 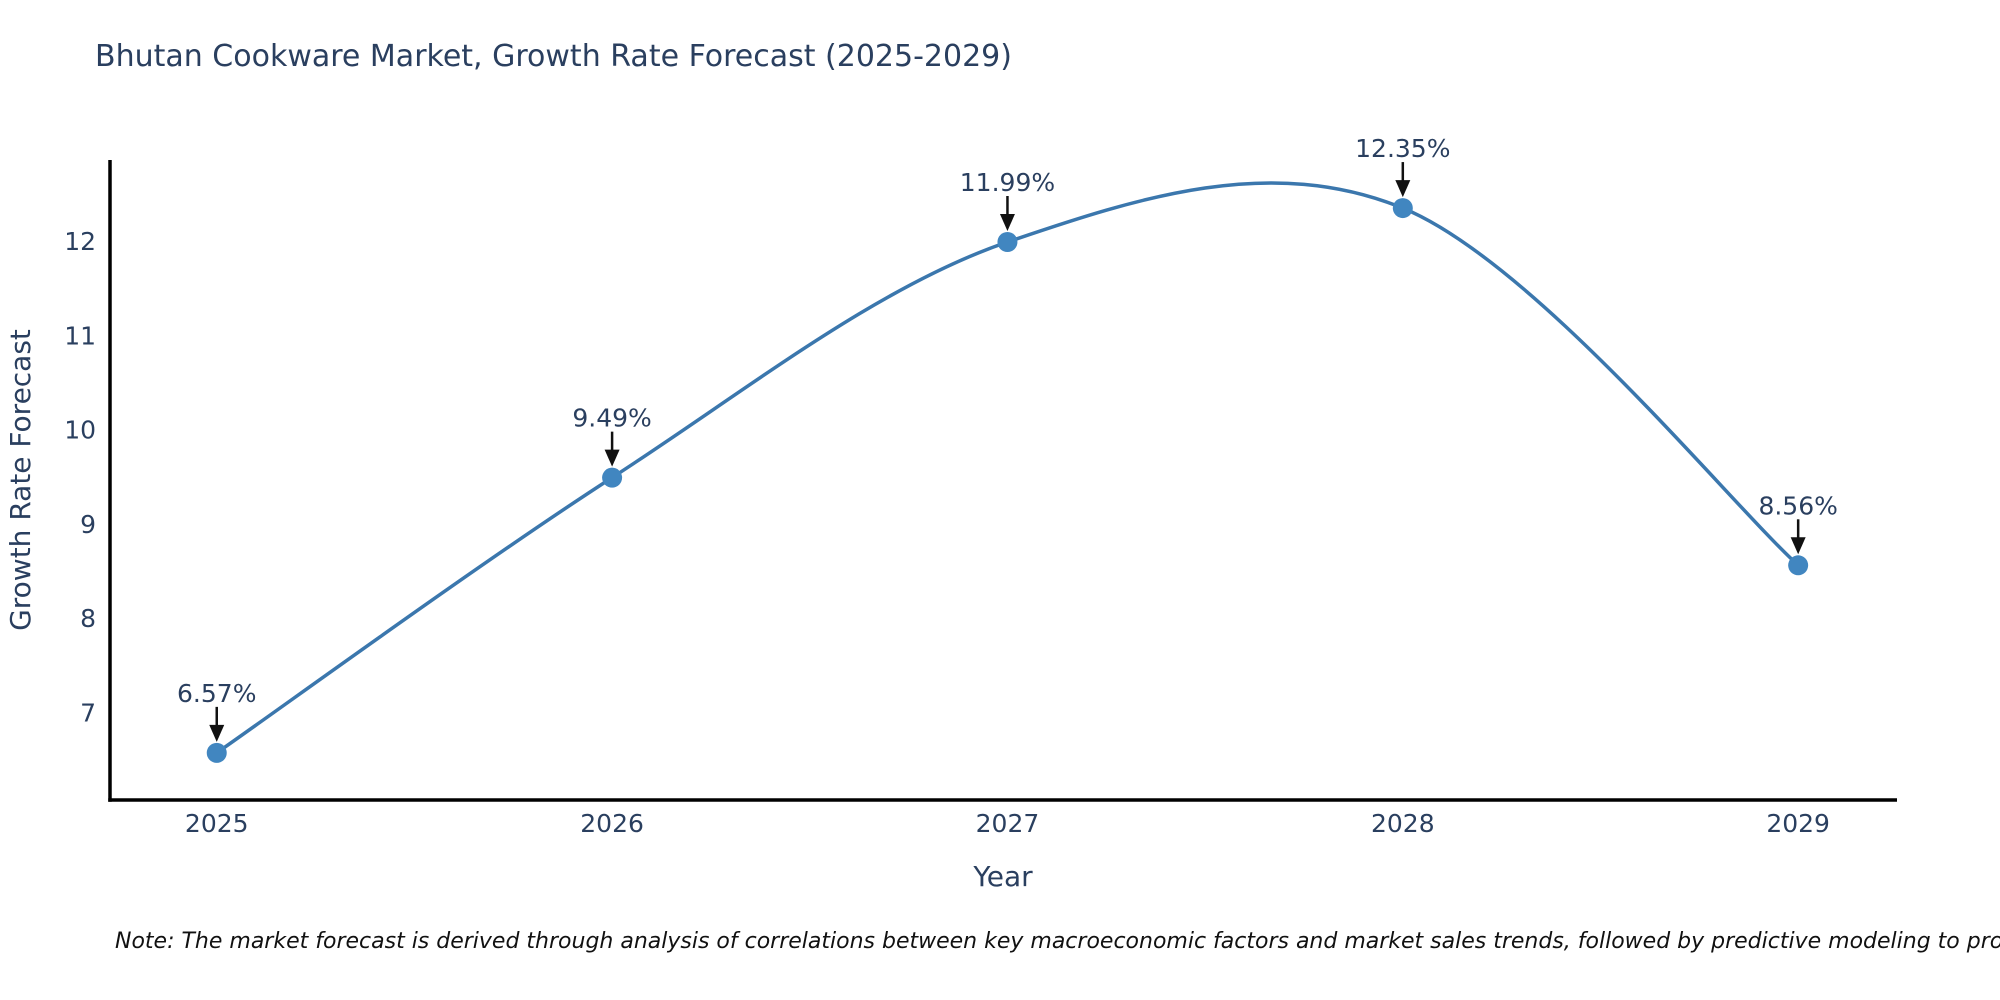 What do you see at coordinates (1797, 505) in the screenshot?
I see `point-annotation-label: 8.56%` at bounding box center [1797, 505].